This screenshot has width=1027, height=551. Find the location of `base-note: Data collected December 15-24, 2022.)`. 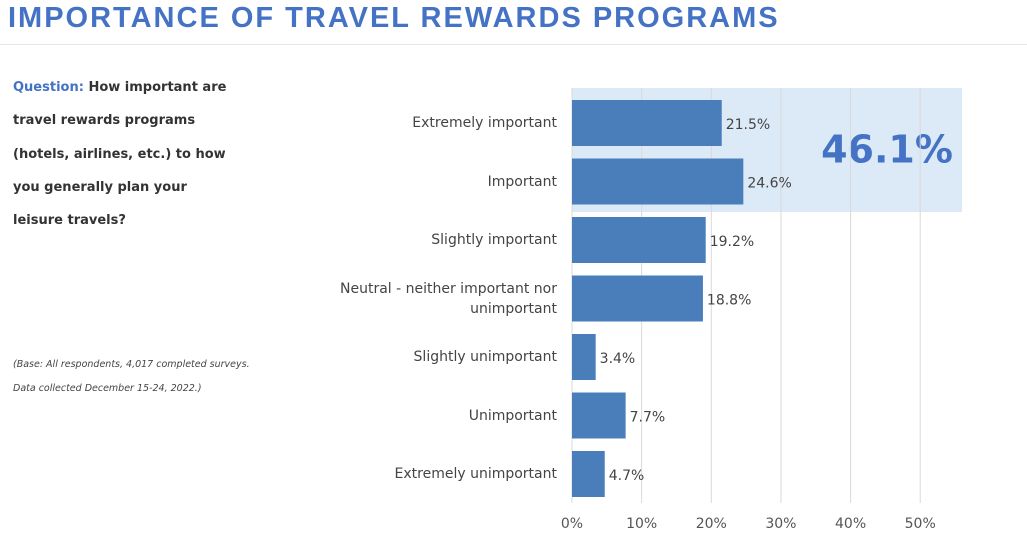

base-note: Data collected December 15-24, 2022.) is located at coordinates (107, 388).